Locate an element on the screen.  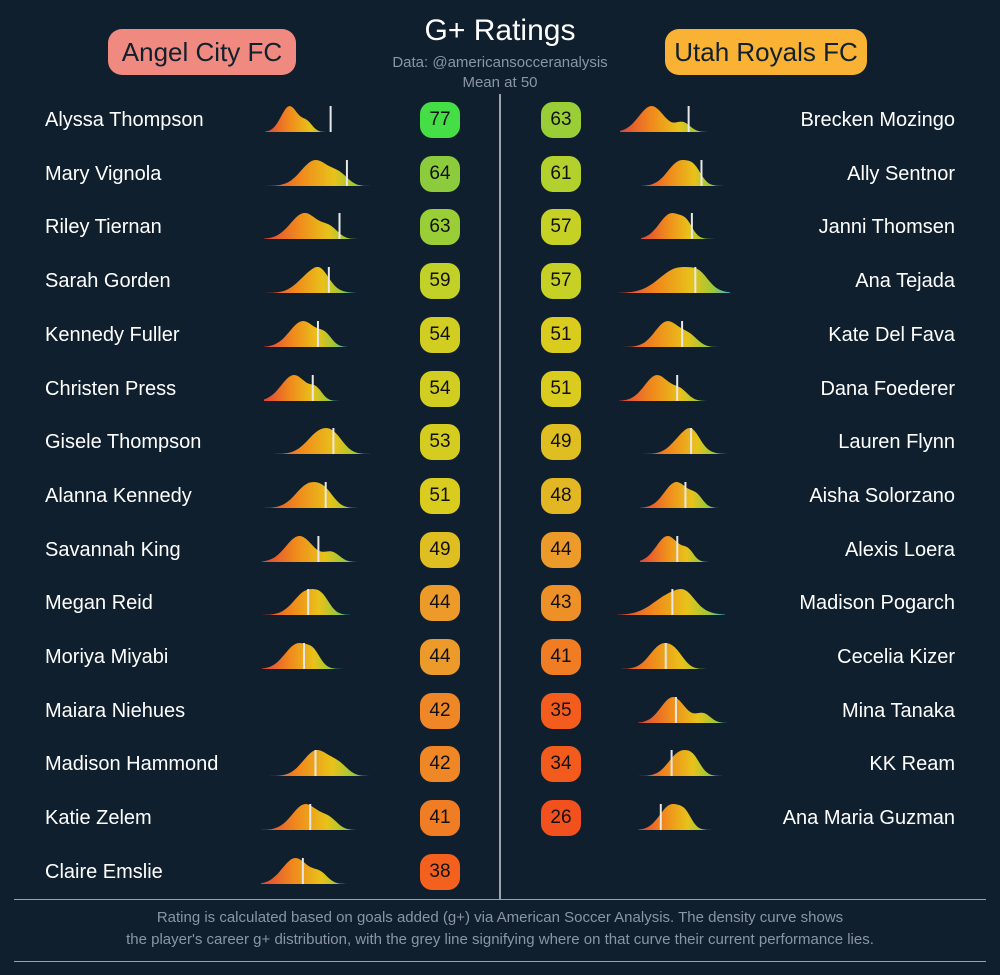
player-name: Christen Press is located at coordinates (111, 388).